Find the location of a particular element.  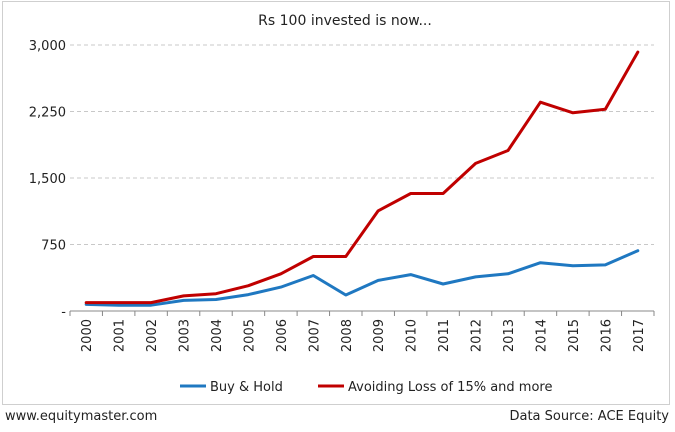

x-tick-label: 2014 is located at coordinates (541, 335).